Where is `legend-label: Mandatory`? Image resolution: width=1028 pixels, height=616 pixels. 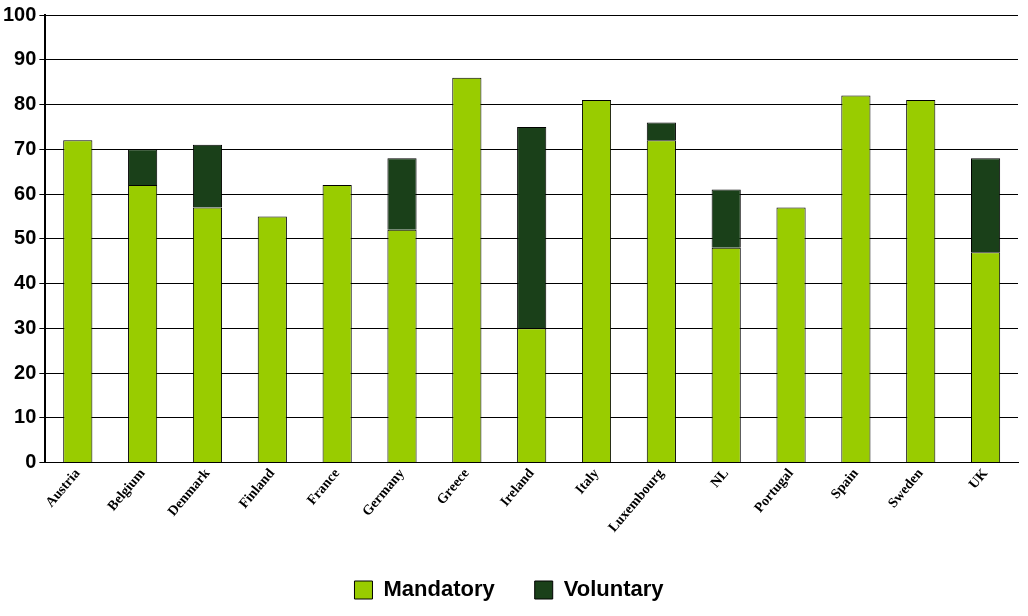 legend-label: Mandatory is located at coordinates (439, 589).